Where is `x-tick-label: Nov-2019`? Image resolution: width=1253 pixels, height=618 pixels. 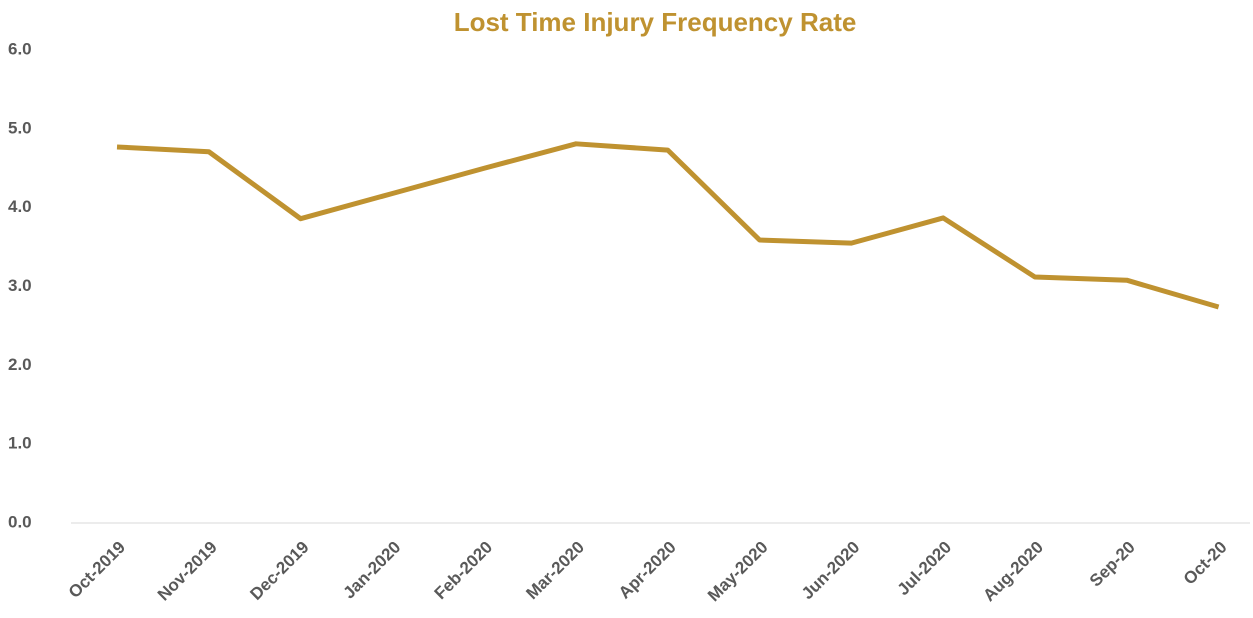
x-tick-label: Nov-2019 is located at coordinates (187, 571).